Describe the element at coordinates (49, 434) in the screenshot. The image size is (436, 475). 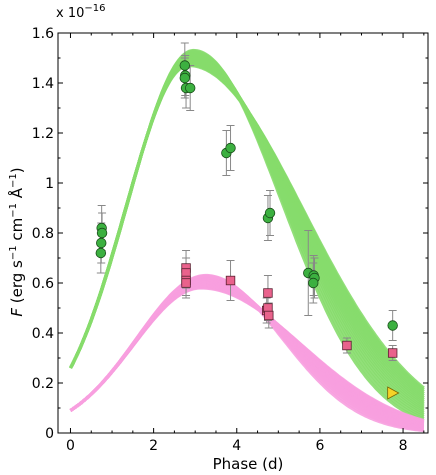
I see `y-tick-label: 0` at that location.